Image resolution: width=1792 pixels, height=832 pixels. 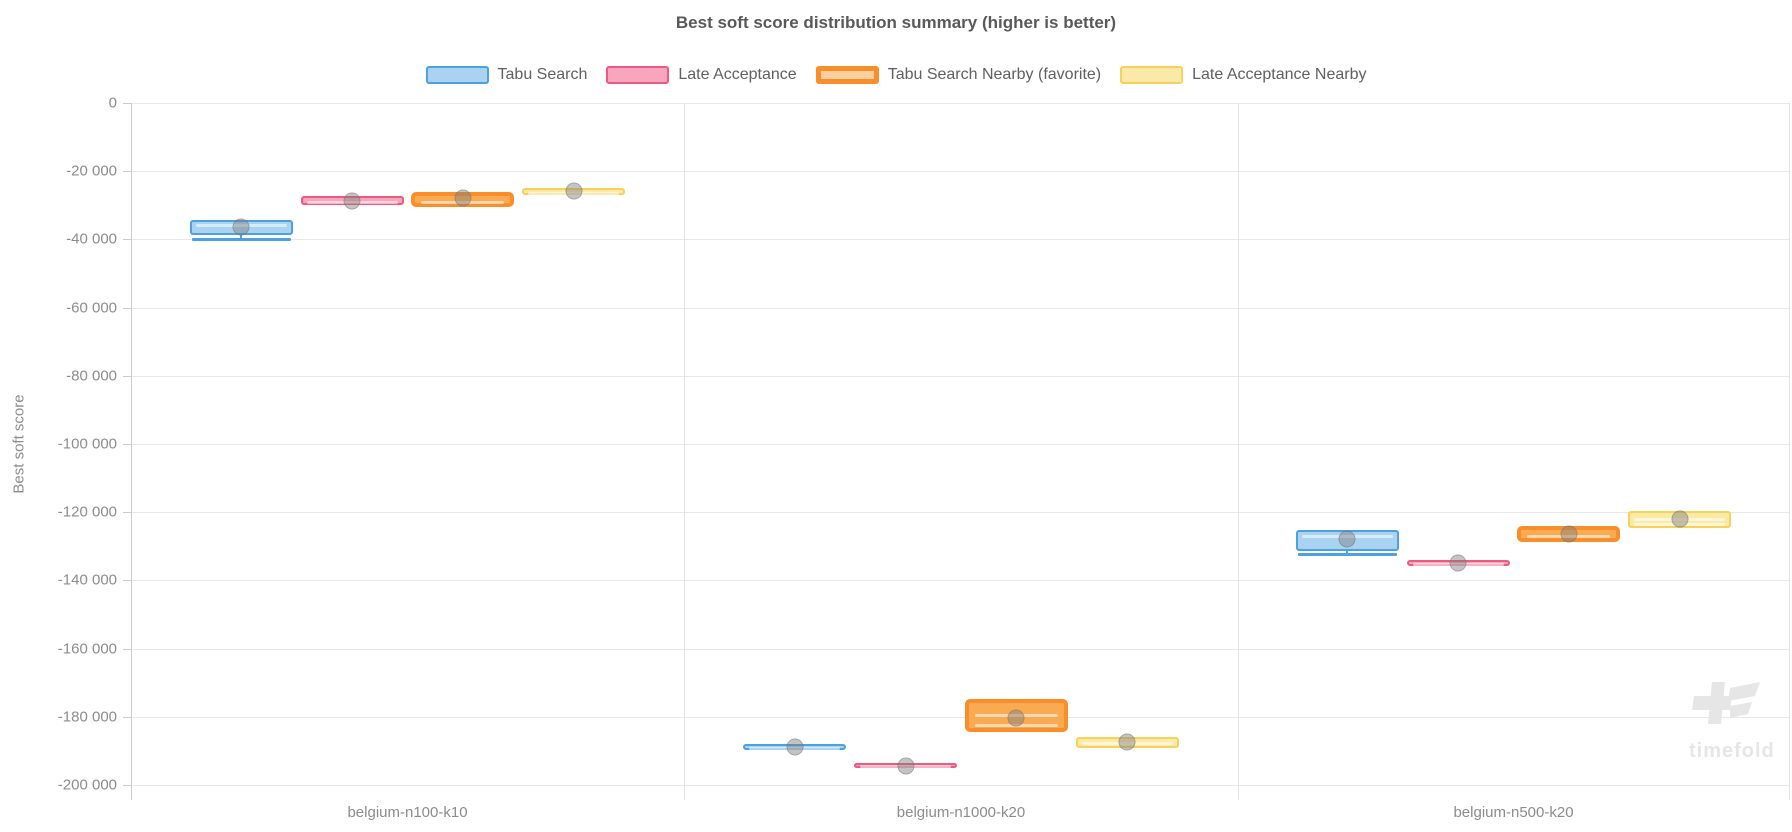 What do you see at coordinates (961, 812) in the screenshot?
I see `category-label: belgium-n1000-k20` at bounding box center [961, 812].